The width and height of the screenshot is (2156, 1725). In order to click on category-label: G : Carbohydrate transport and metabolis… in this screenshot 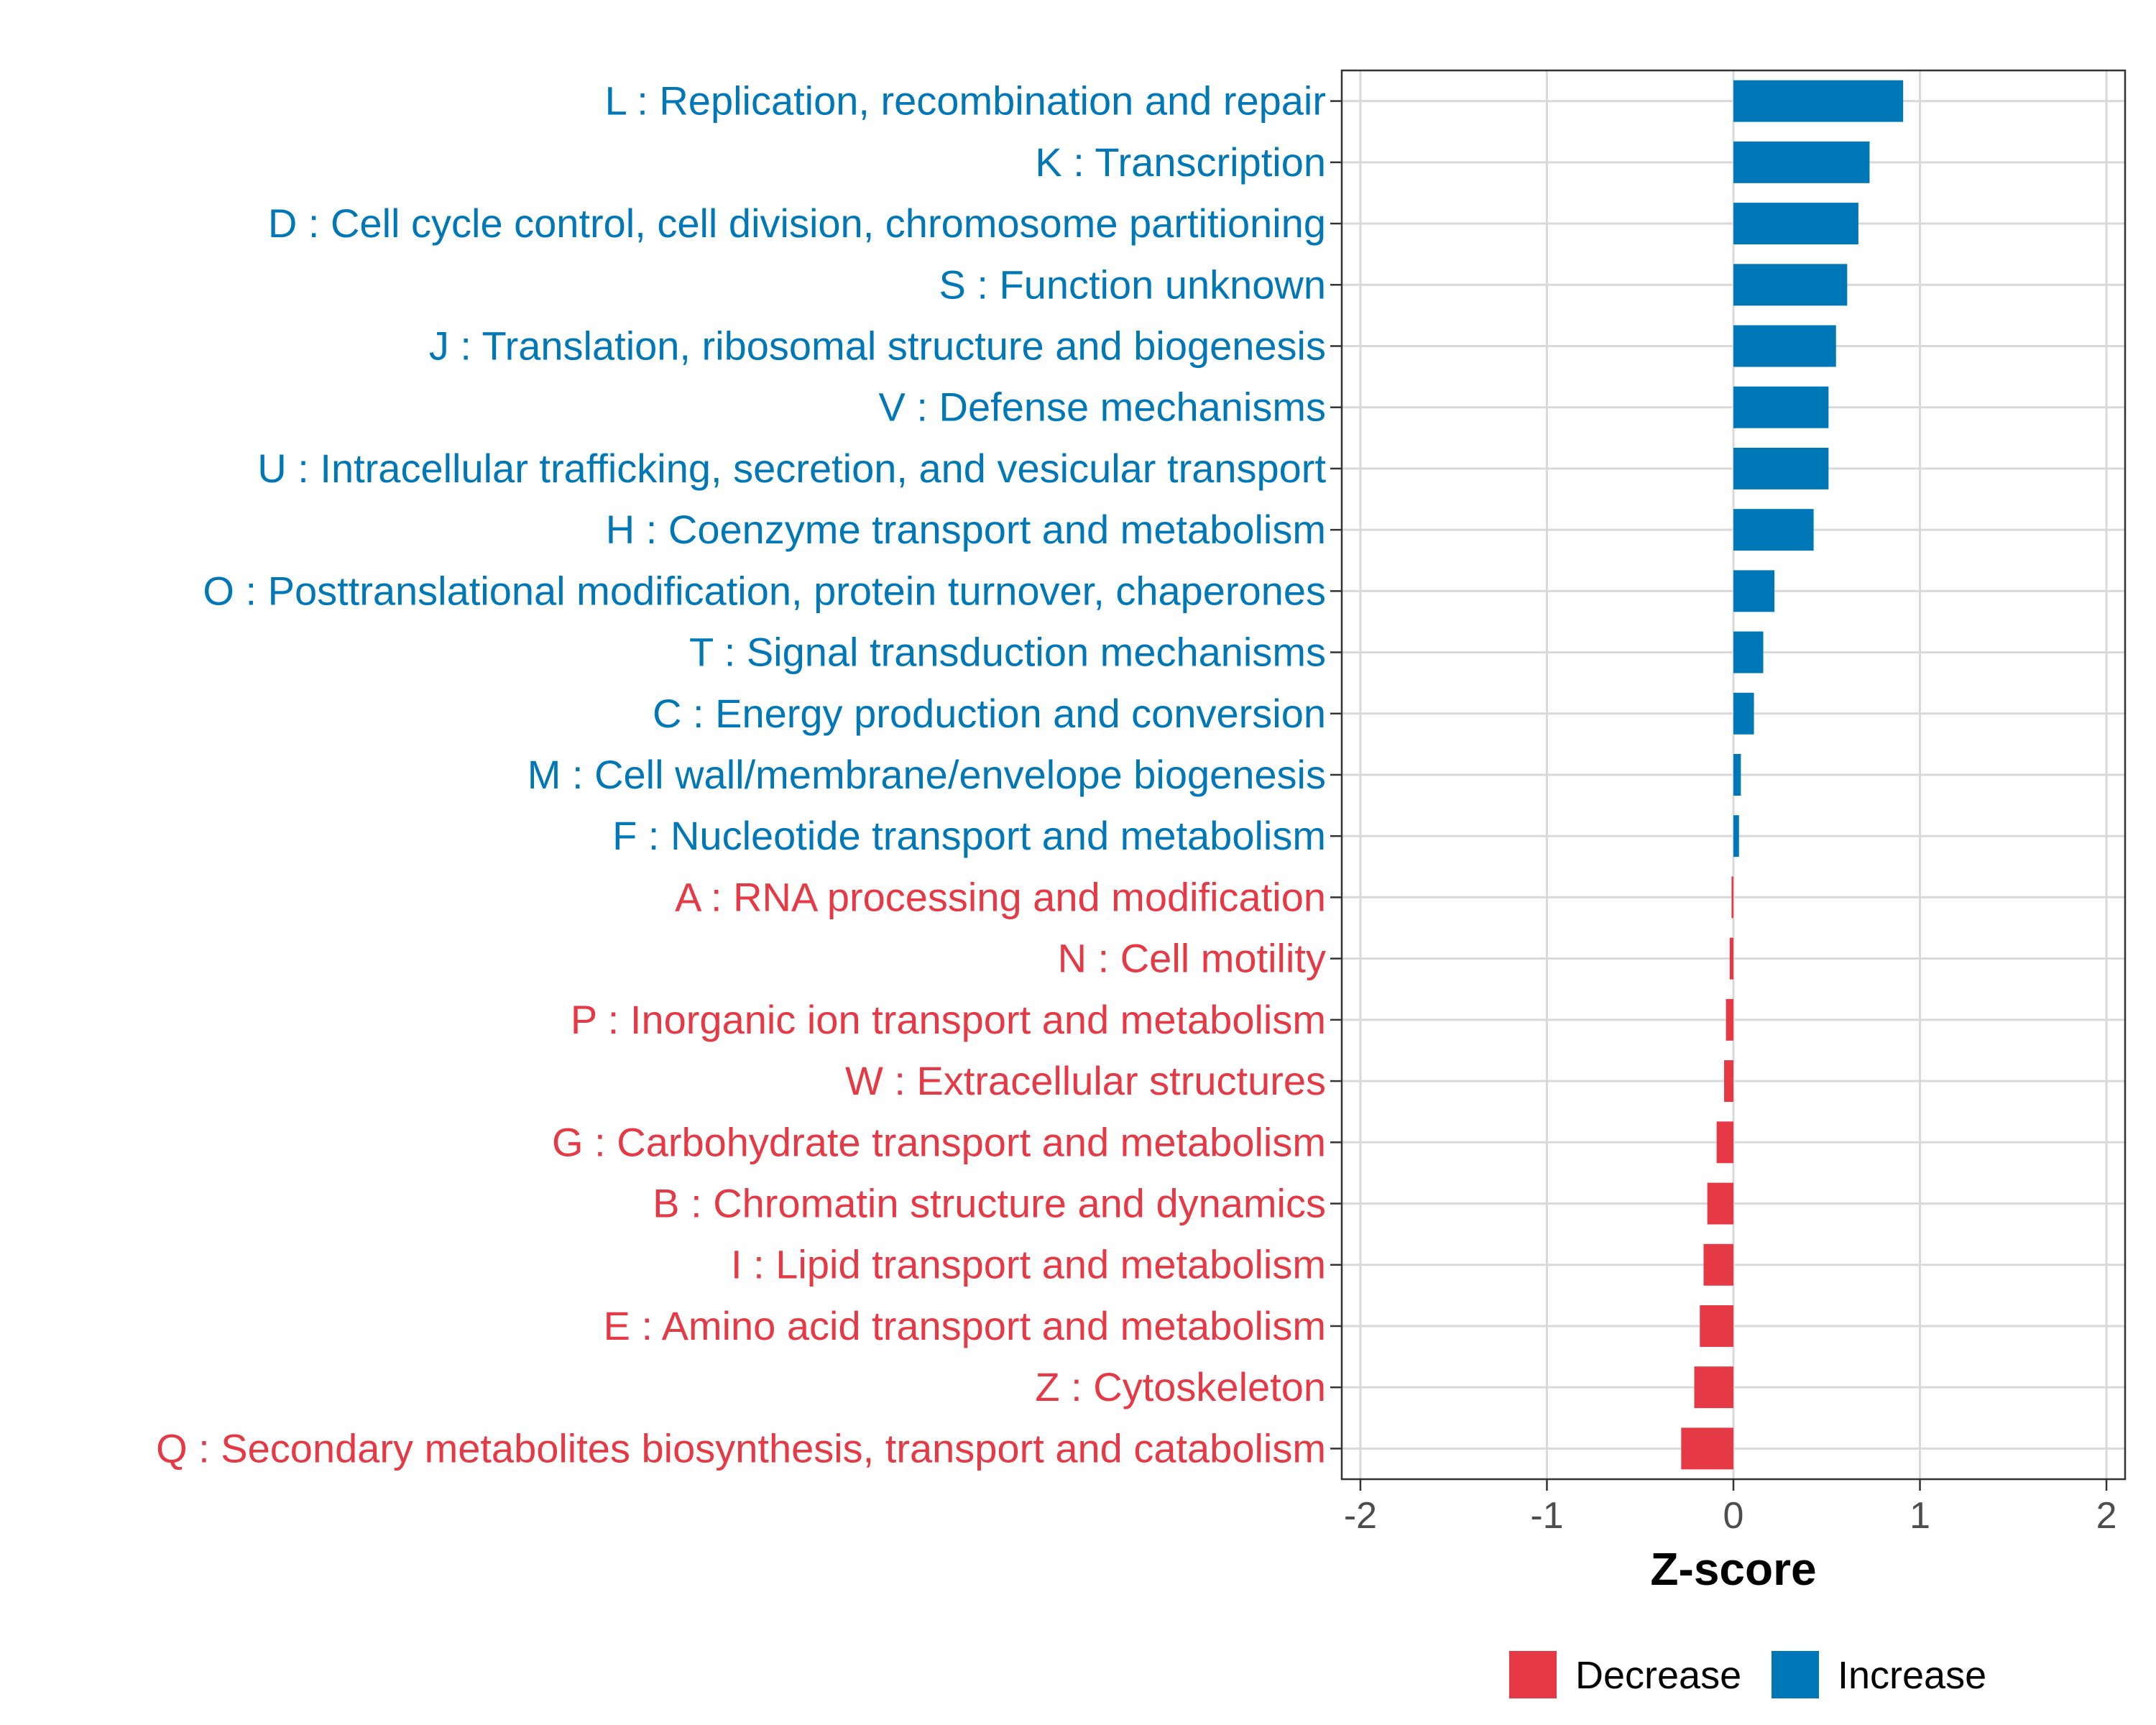, I will do `click(939, 1141)`.